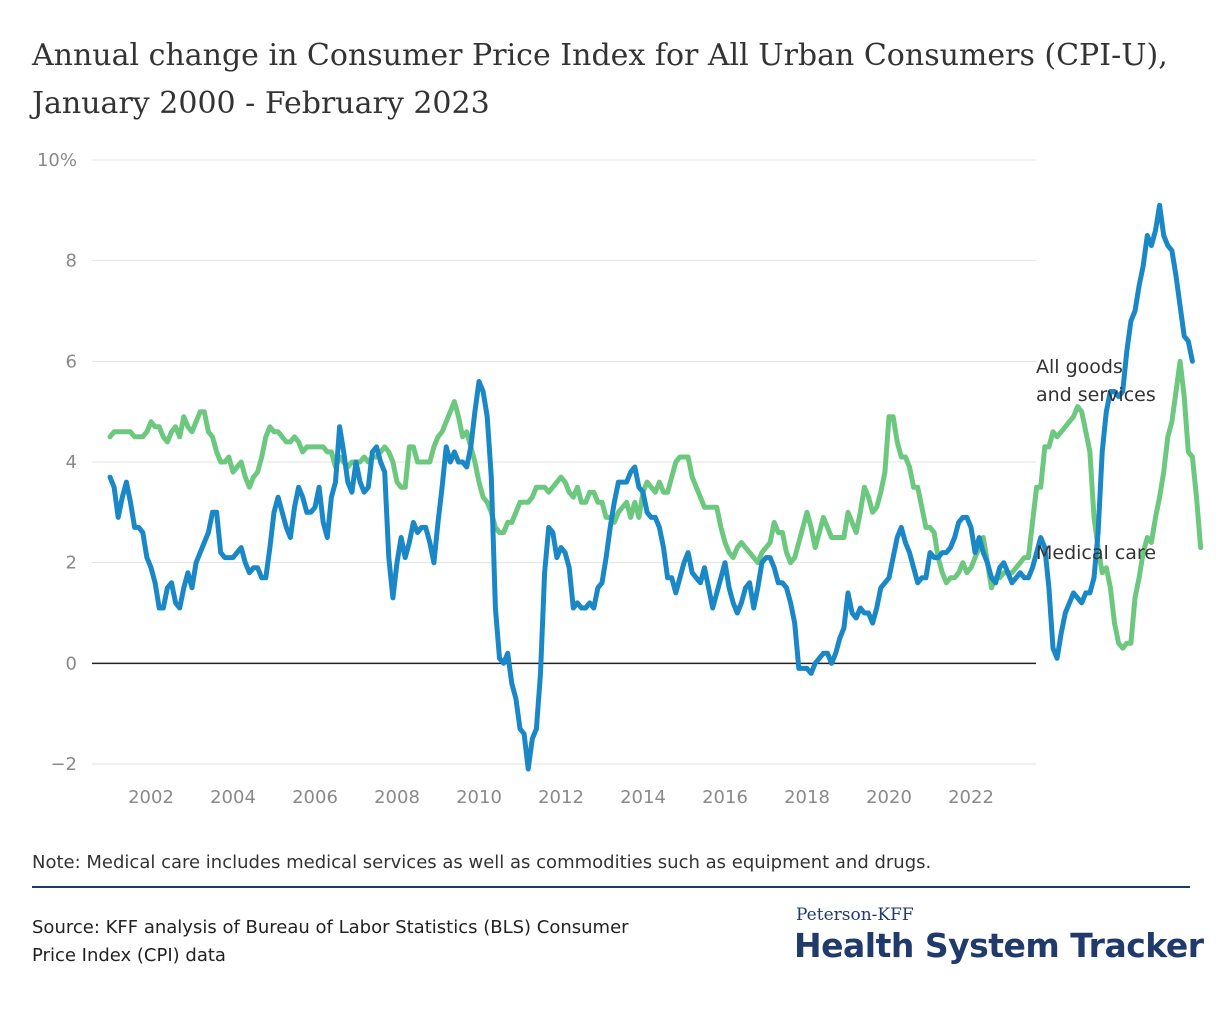 The width and height of the screenshot is (1220, 1020). Describe the element at coordinates (807, 797) in the screenshot. I see `x-tick-label-8: 2018` at that location.